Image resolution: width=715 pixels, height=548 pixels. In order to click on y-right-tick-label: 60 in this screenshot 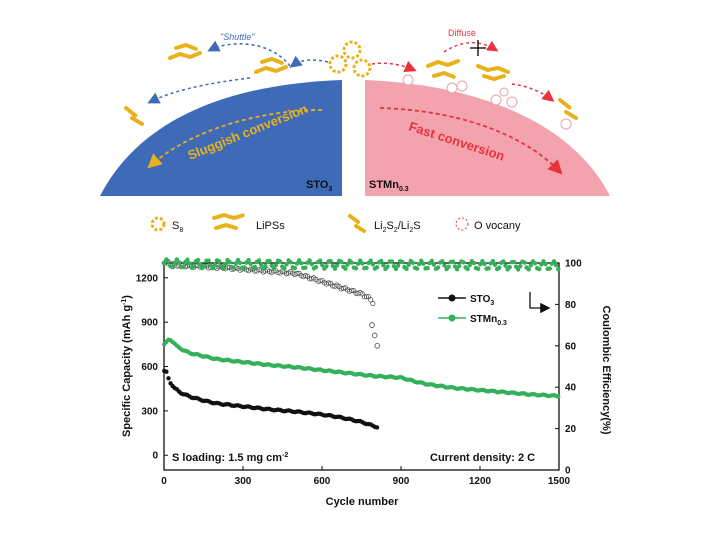, I will do `click(571, 346)`.